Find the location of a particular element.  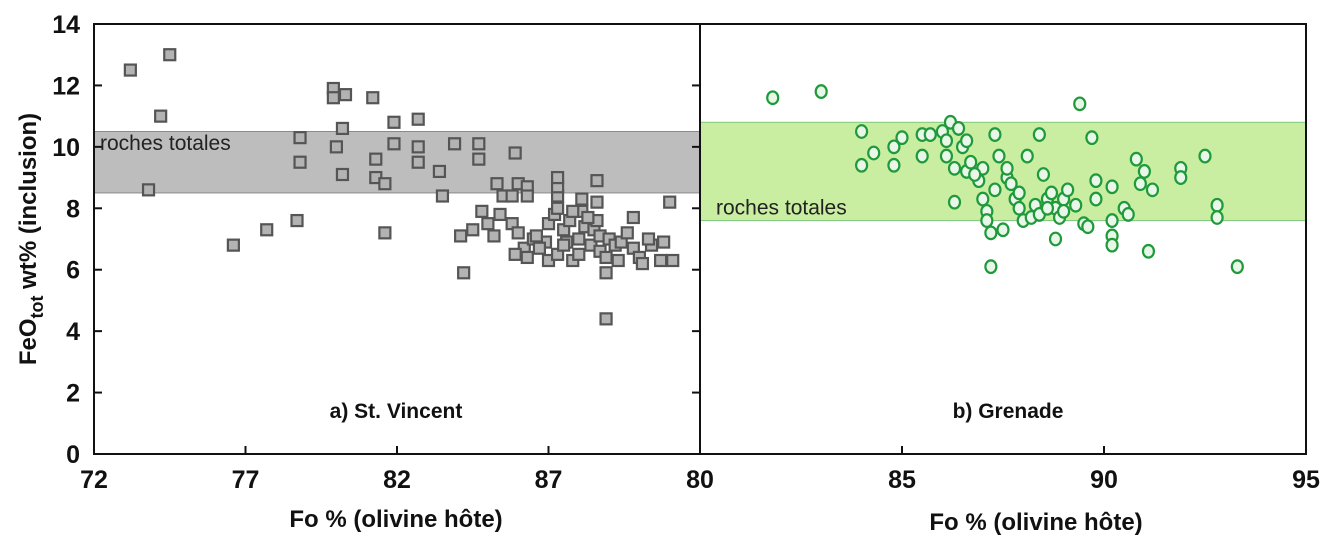

x-tick-label: 87 is located at coordinates (549, 480).